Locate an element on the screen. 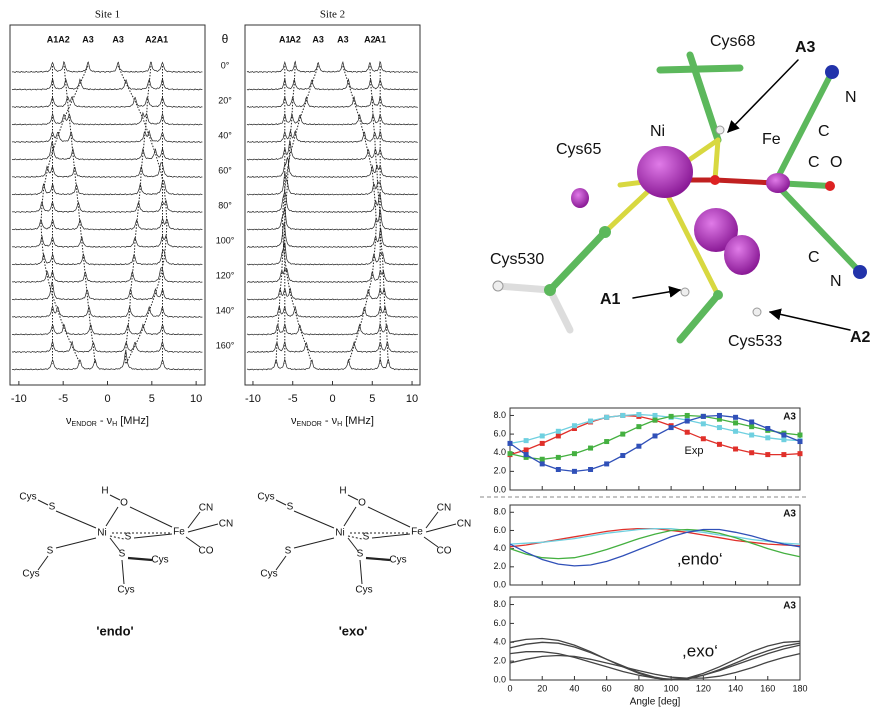  annotation: Exp is located at coordinates (694, 451).